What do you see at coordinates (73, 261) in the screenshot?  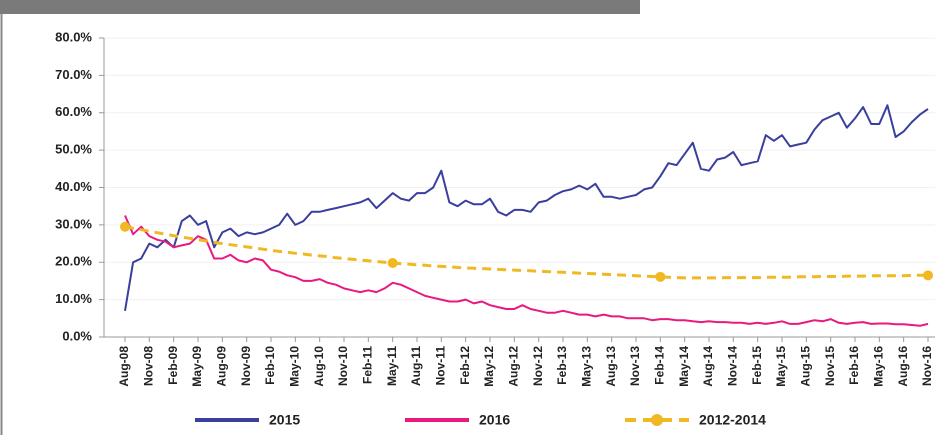 I see `y-tick-label: 20.0%` at bounding box center [73, 261].